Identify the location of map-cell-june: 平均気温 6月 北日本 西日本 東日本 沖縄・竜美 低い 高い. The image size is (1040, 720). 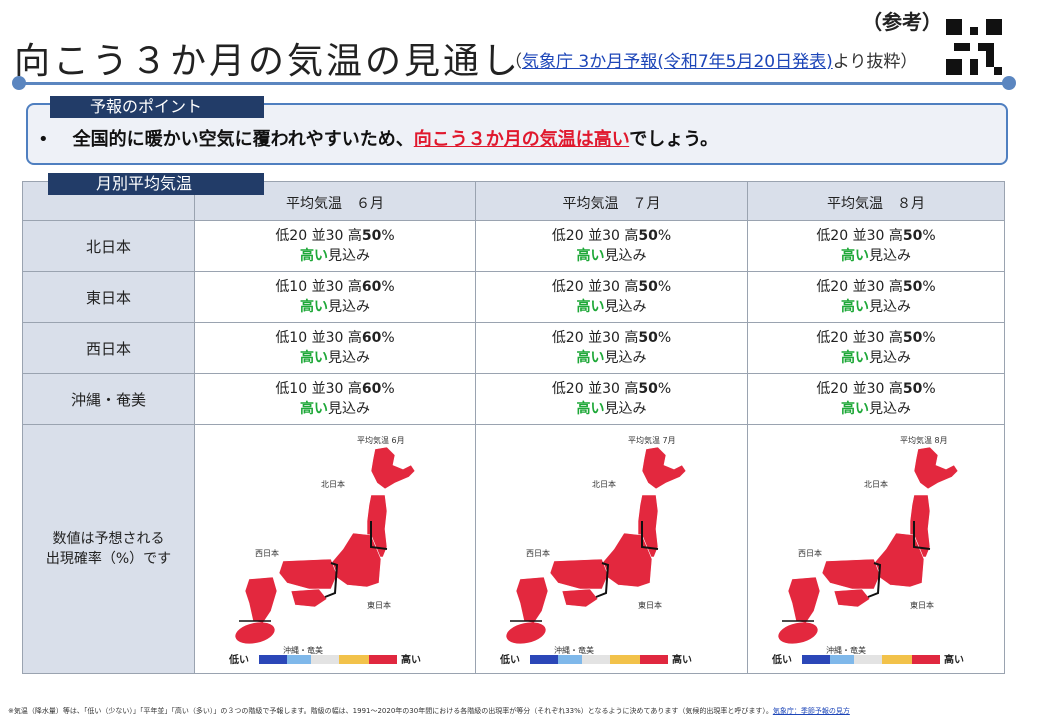
(335, 549).